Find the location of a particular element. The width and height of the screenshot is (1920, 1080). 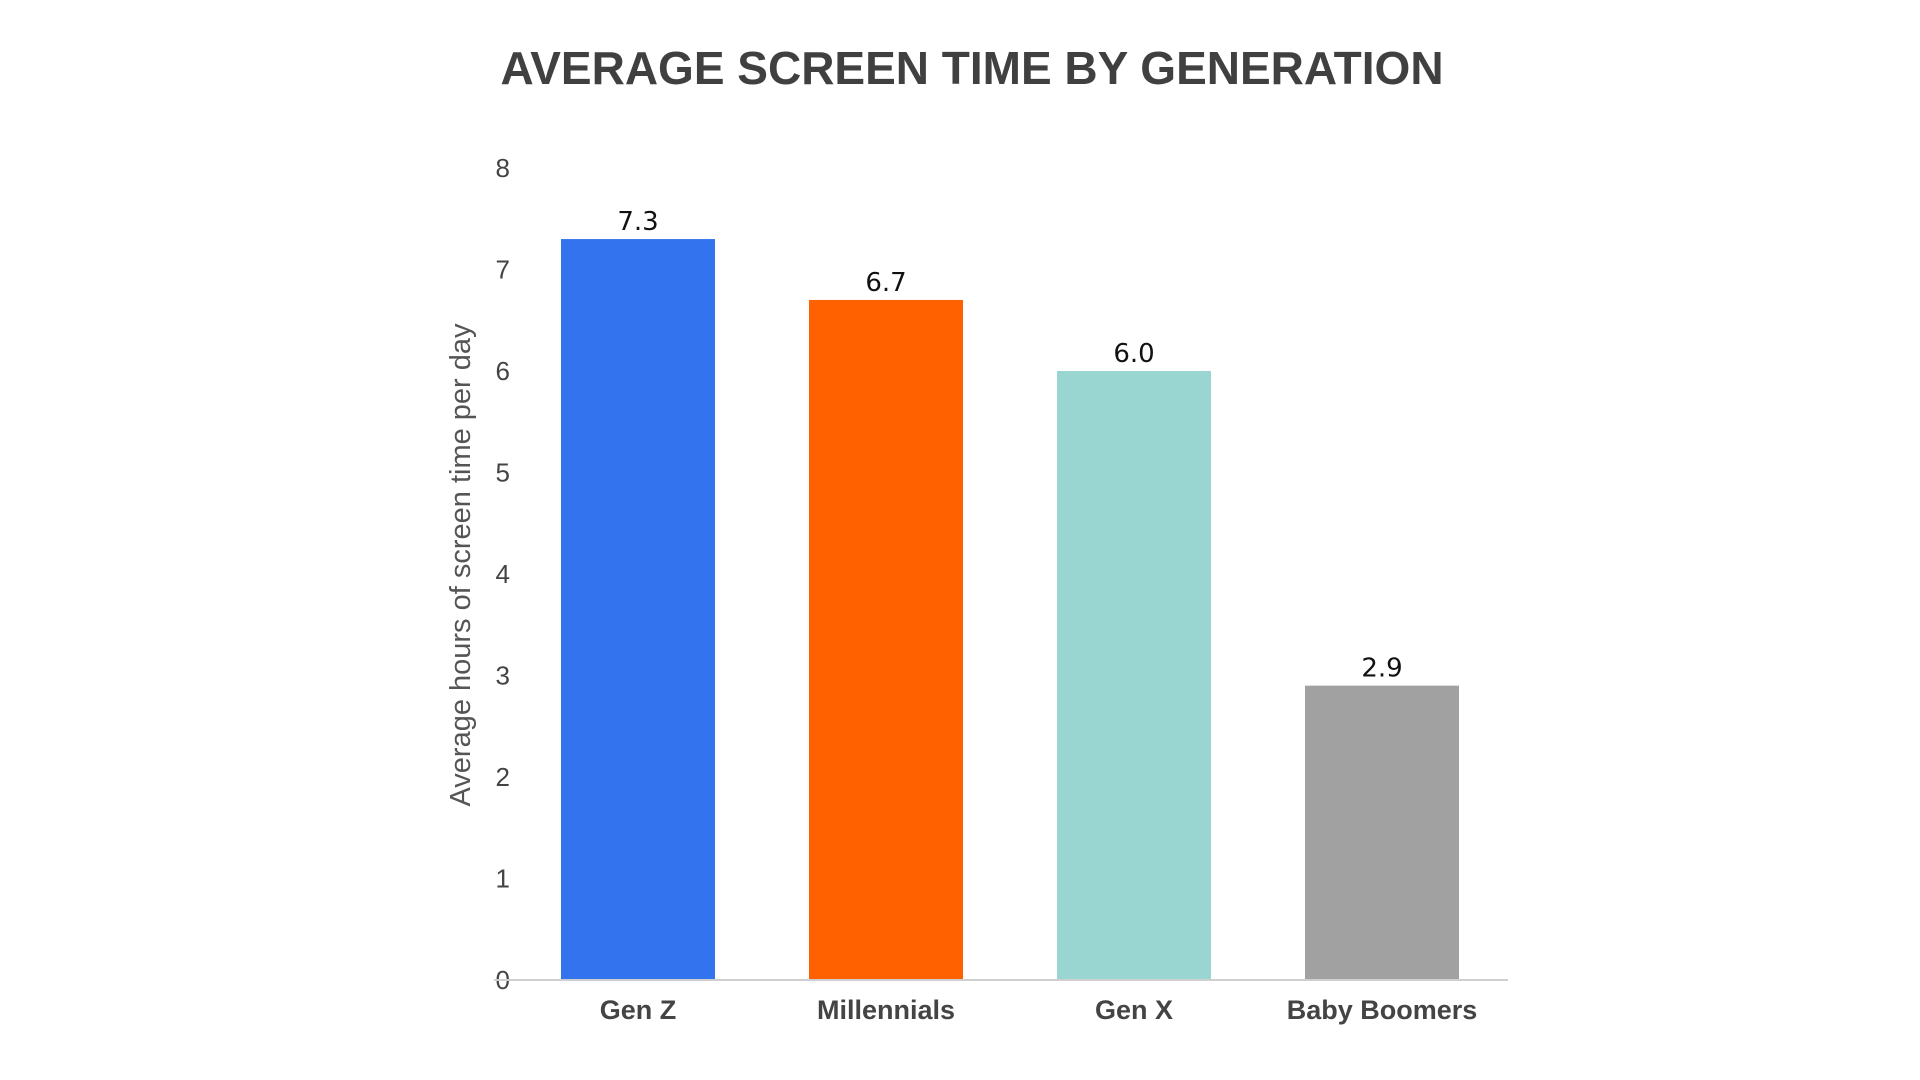

y-tick-label: 8 is located at coordinates (503, 168).